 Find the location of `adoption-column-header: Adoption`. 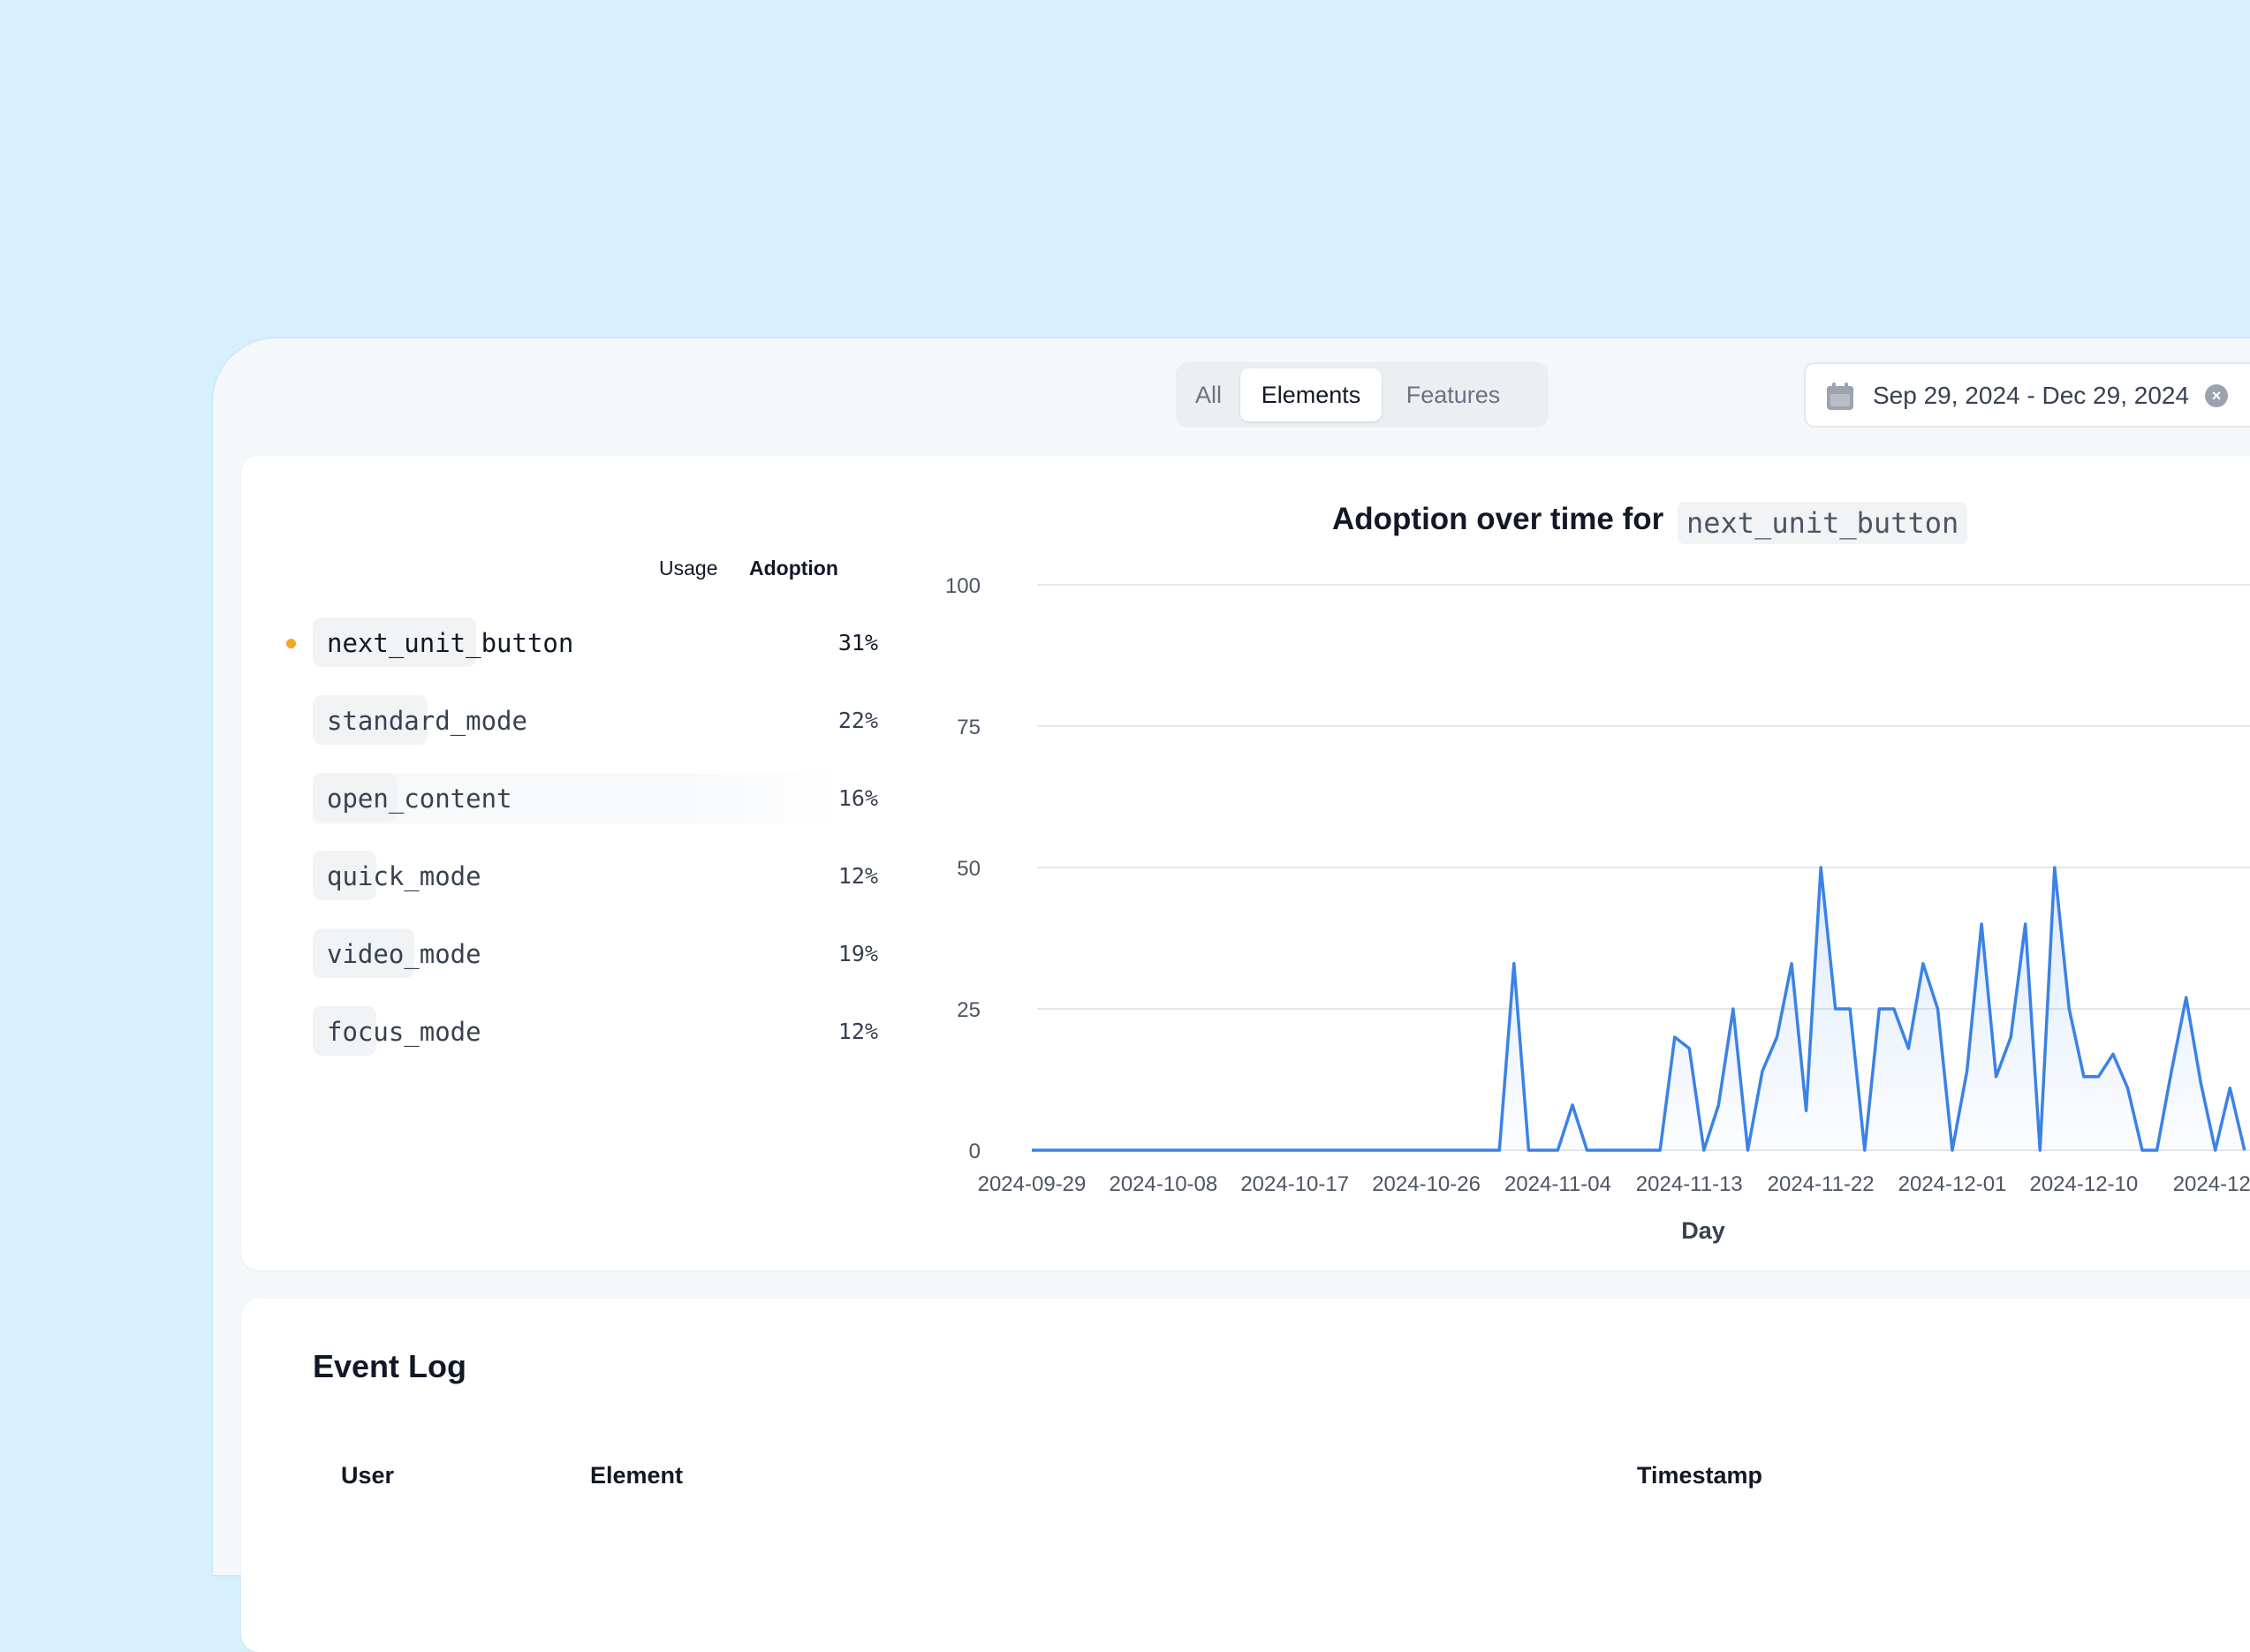

adoption-column-header: Adoption is located at coordinates (793, 568).